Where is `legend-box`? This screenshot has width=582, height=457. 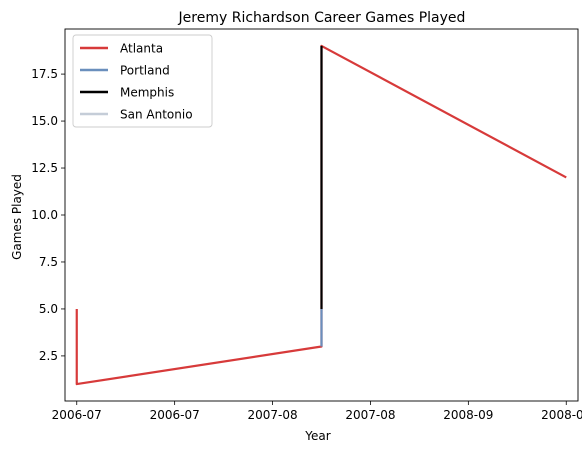 legend-box is located at coordinates (142, 81).